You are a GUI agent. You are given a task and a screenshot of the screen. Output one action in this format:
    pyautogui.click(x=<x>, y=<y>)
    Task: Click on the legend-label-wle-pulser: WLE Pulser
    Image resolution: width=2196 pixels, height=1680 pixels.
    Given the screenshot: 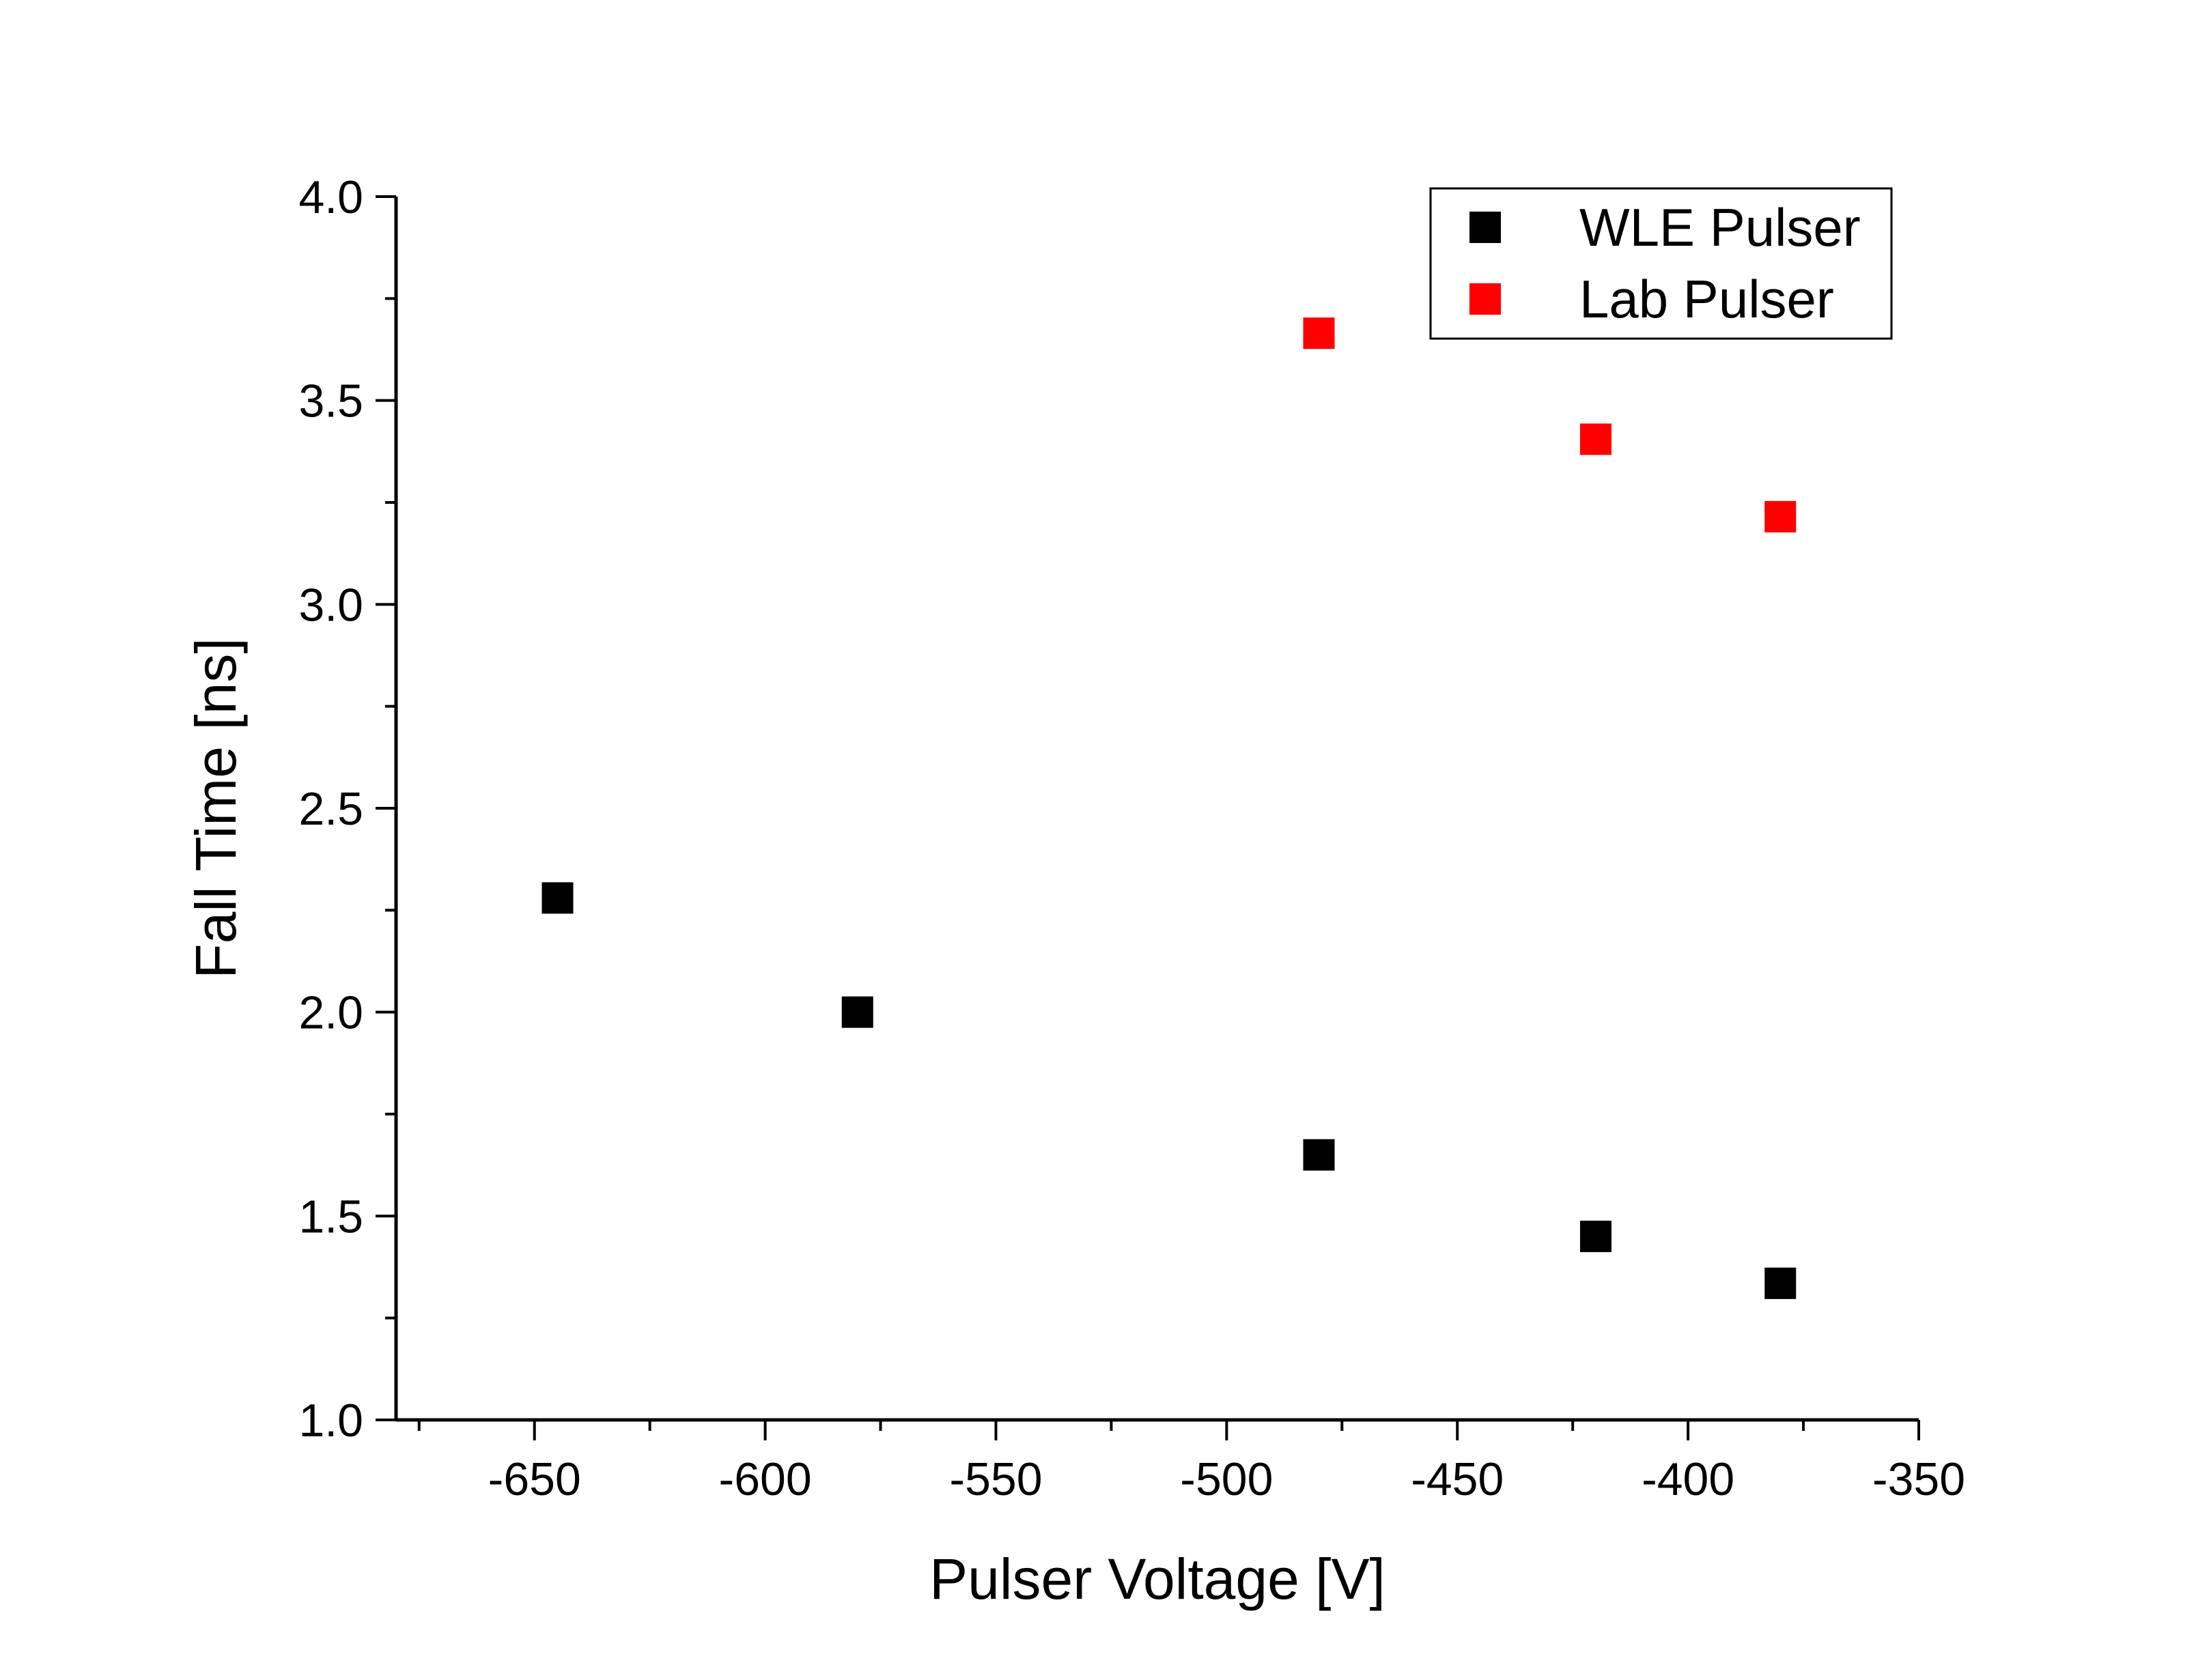 What is the action you would take?
    pyautogui.click(x=1720, y=227)
    